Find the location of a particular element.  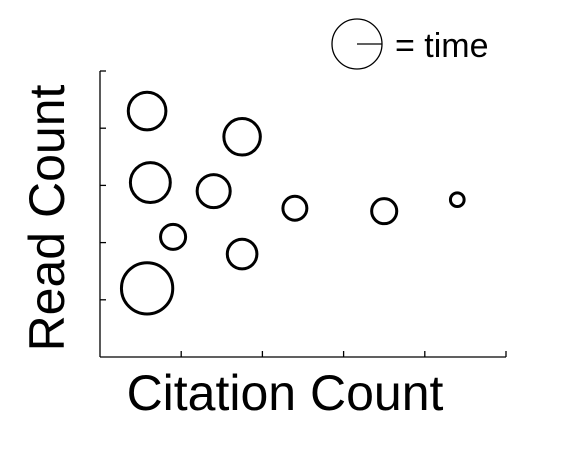

legend: = time is located at coordinates (410, 44).